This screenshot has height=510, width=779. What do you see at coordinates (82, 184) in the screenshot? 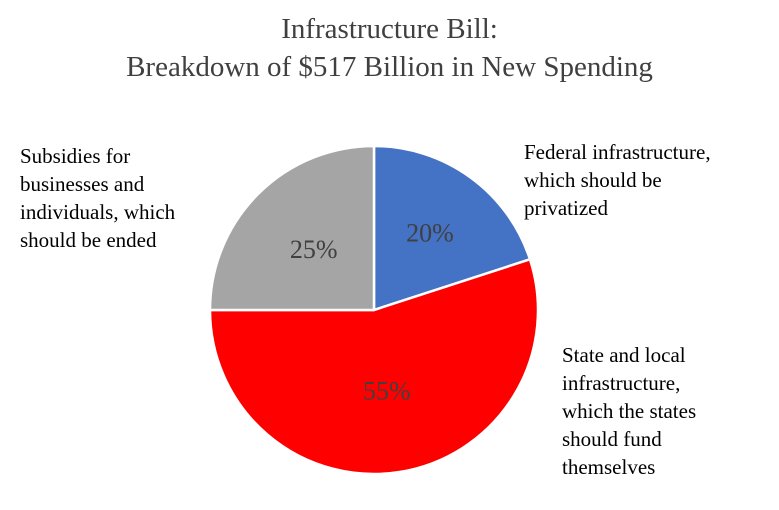
I see `slice-label-line: businesses and` at bounding box center [82, 184].